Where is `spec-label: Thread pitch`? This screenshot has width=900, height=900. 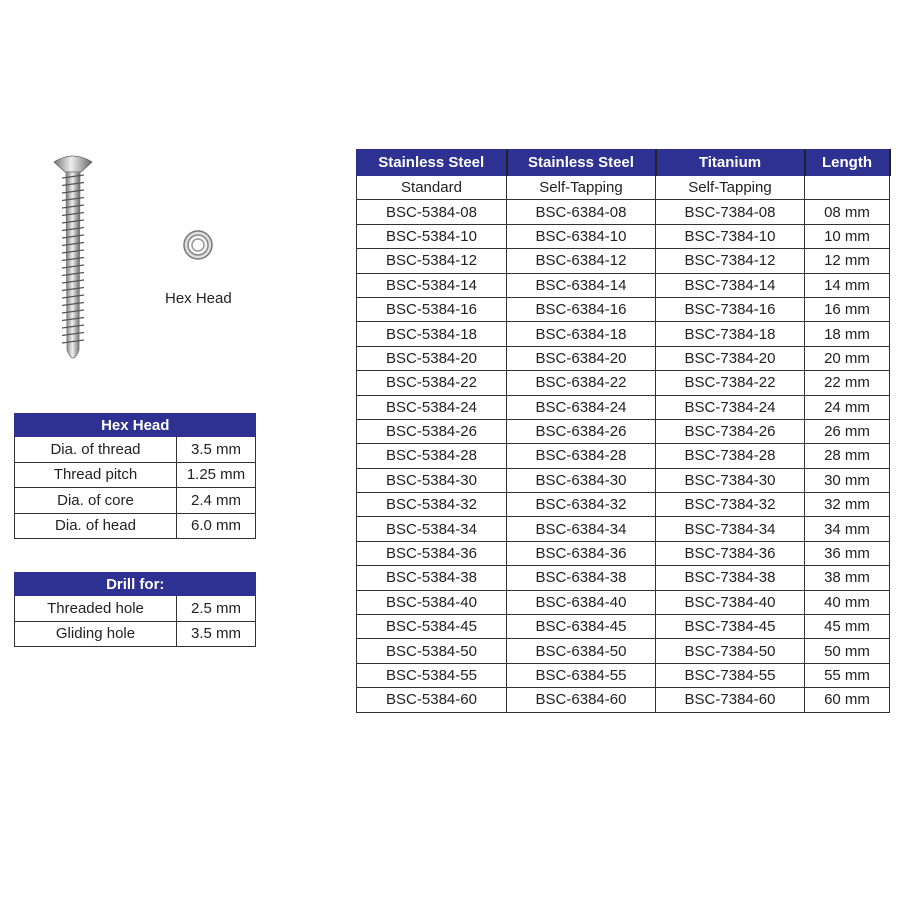 spec-label: Thread pitch is located at coordinates (95, 474).